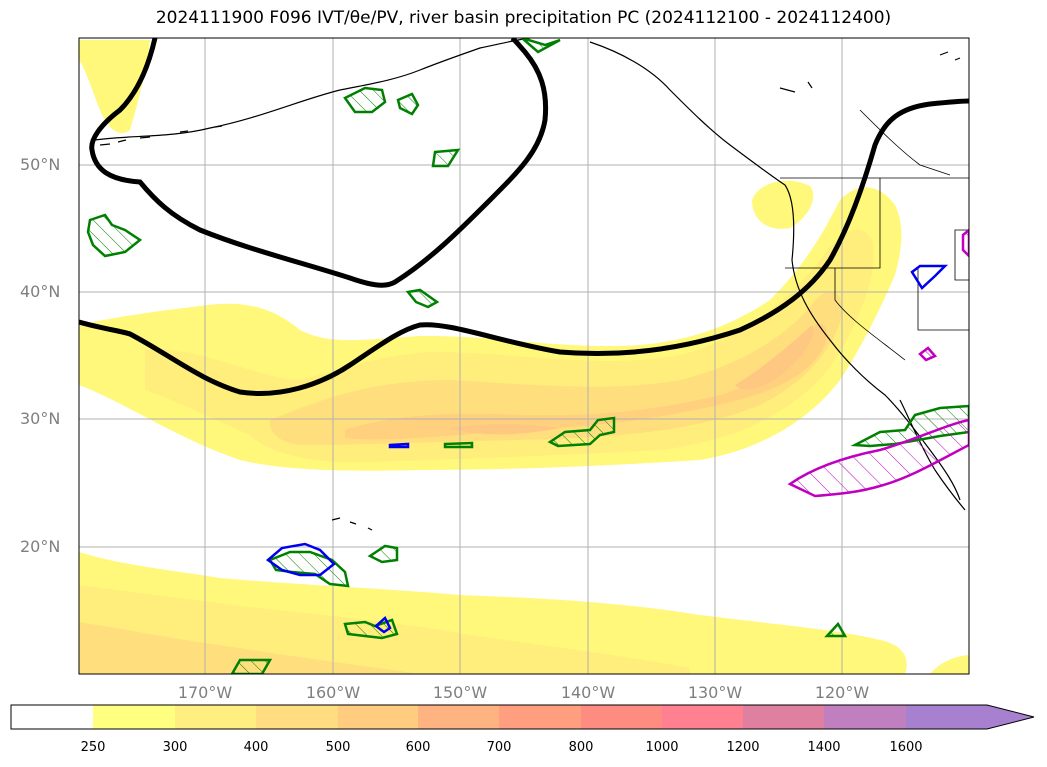 The height and width of the screenshot is (767, 1047). I want to click on pv-magenta-features, so click(878, 363).